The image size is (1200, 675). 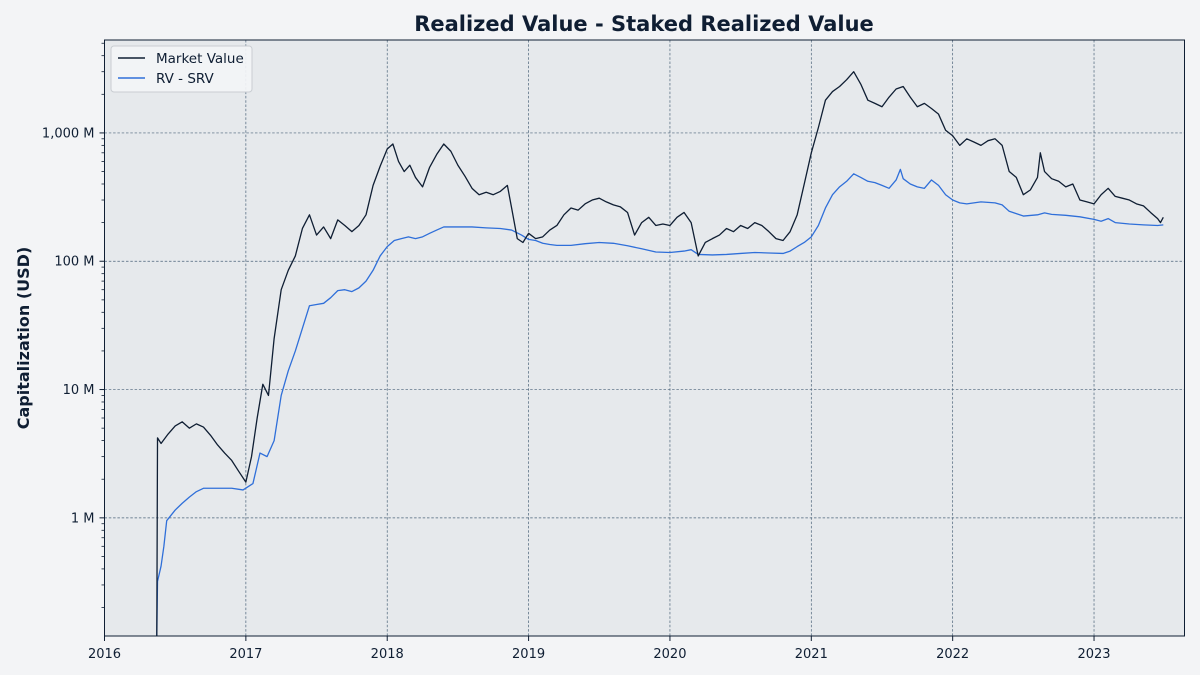 What do you see at coordinates (74, 262) in the screenshot?
I see `y-tick-label: 100 M` at bounding box center [74, 262].